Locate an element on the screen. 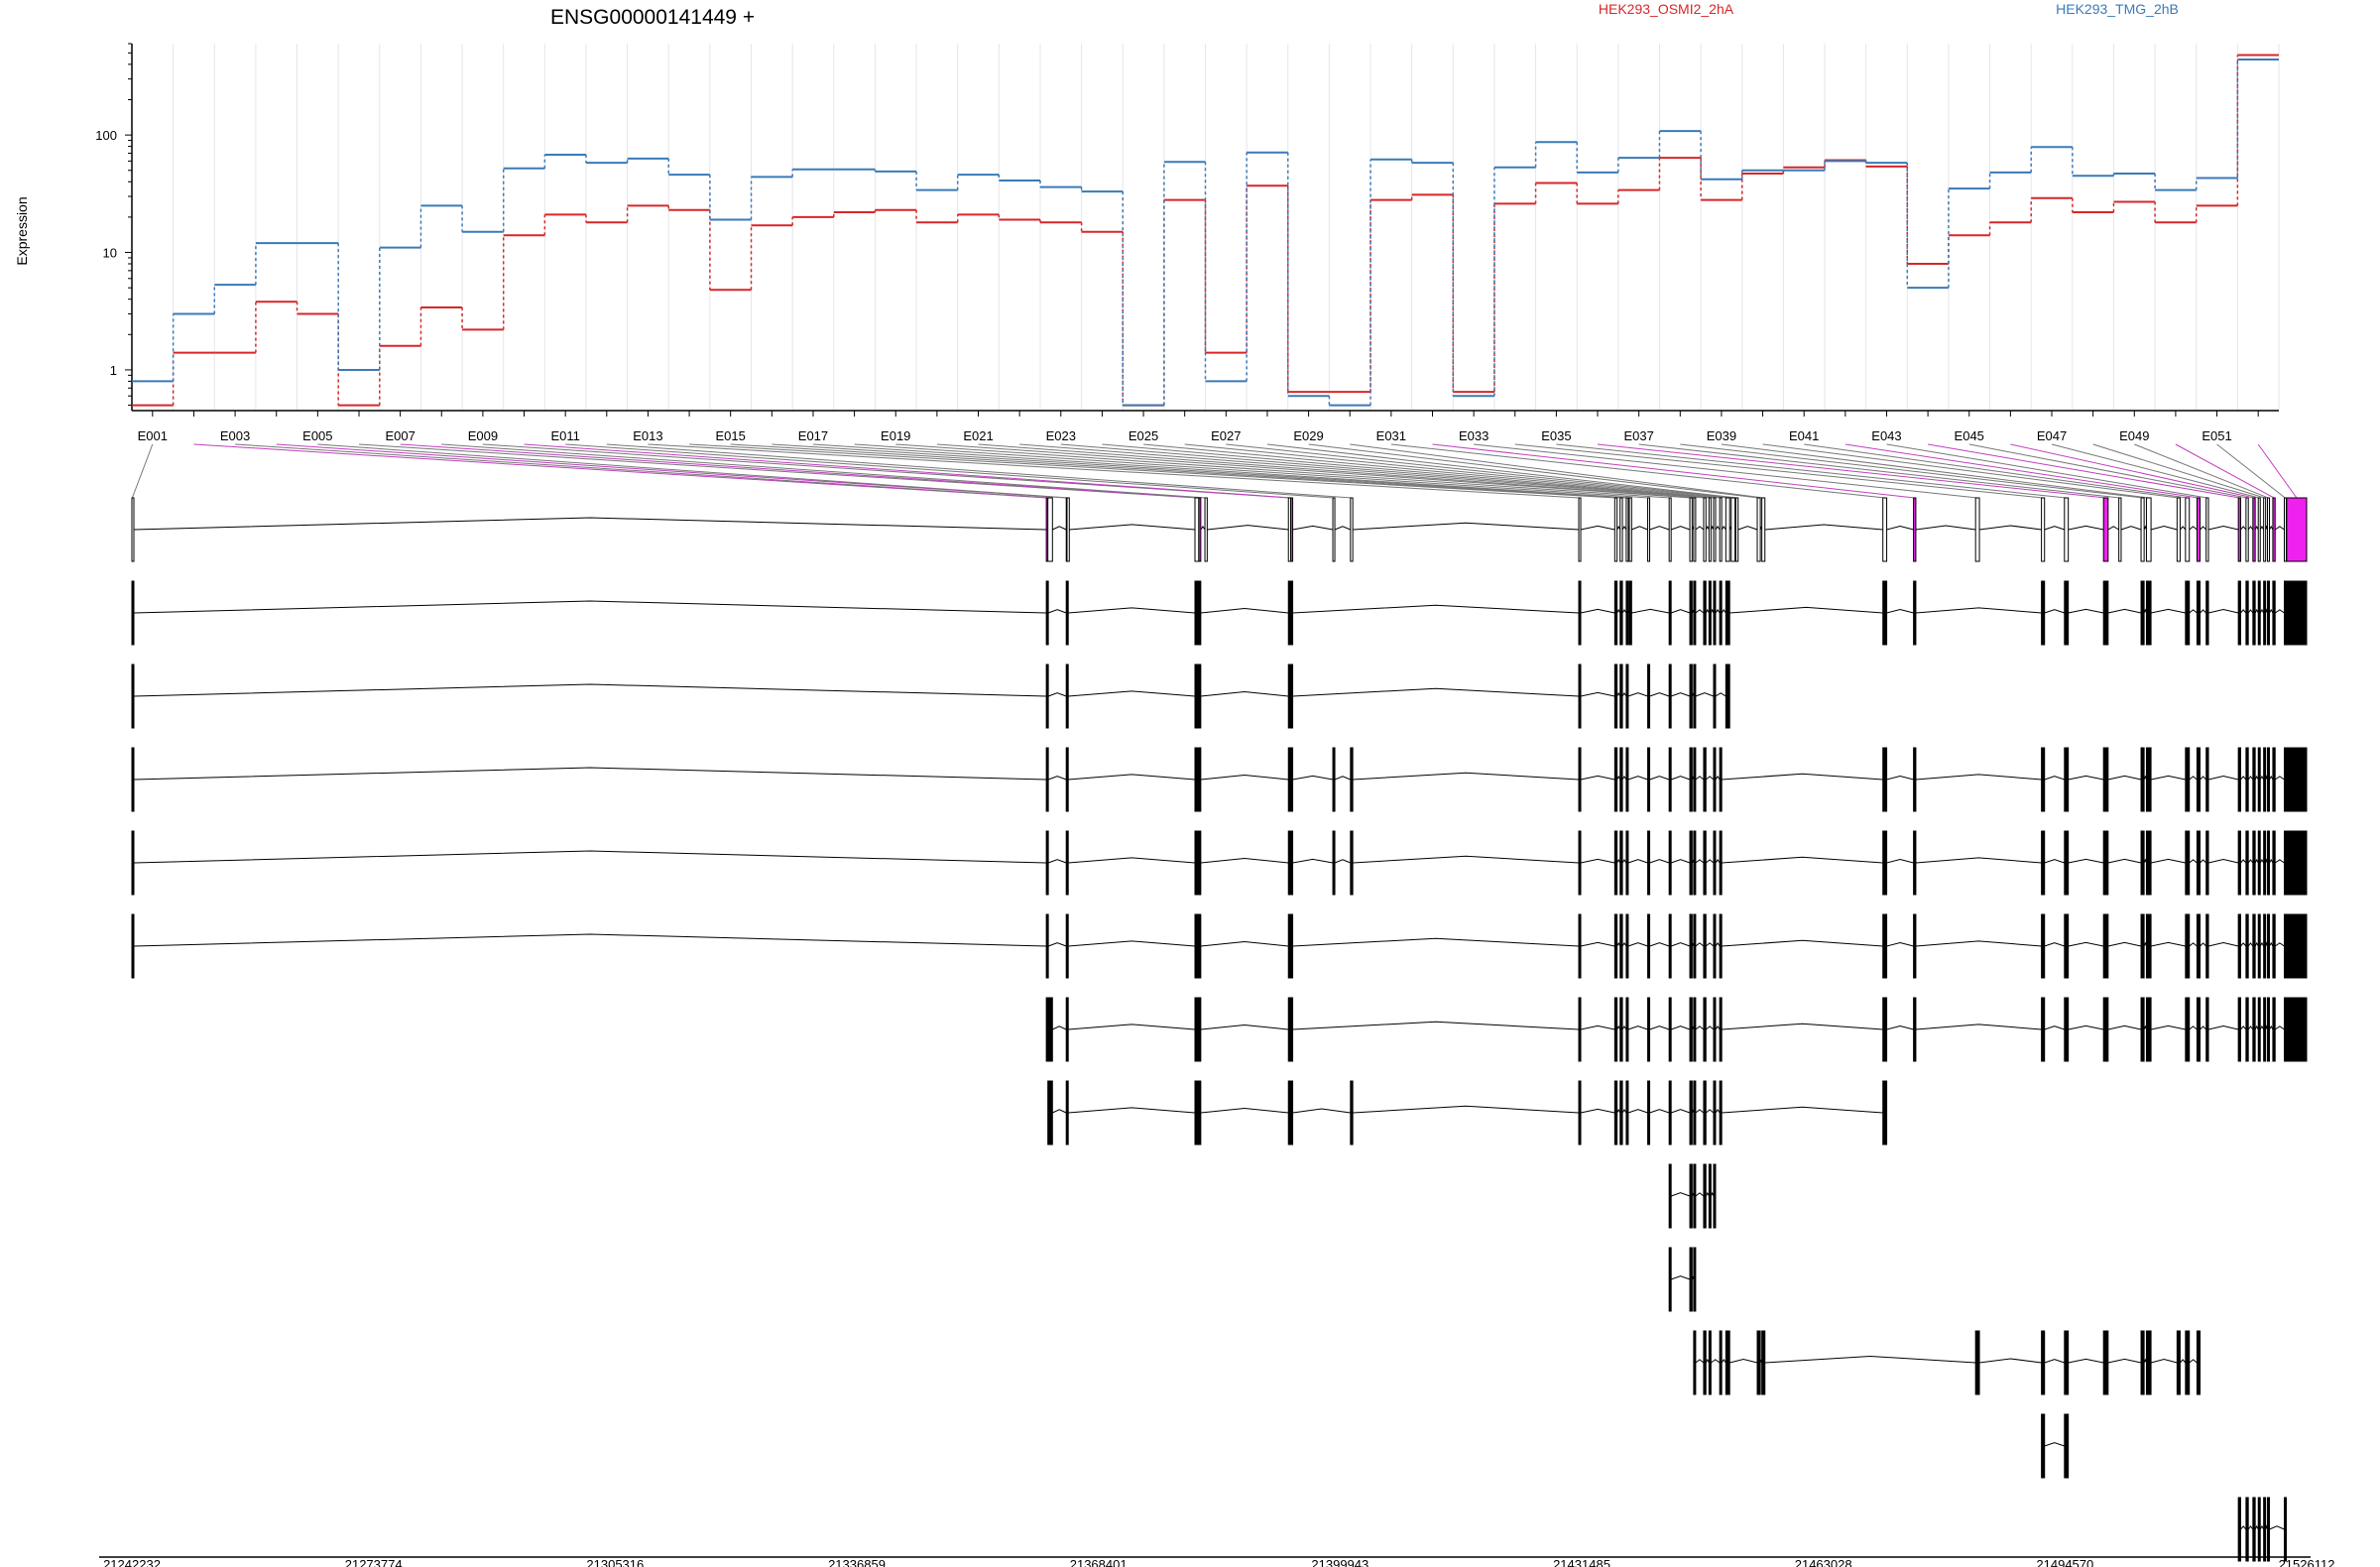  exon-connectors is located at coordinates (1214, 471).